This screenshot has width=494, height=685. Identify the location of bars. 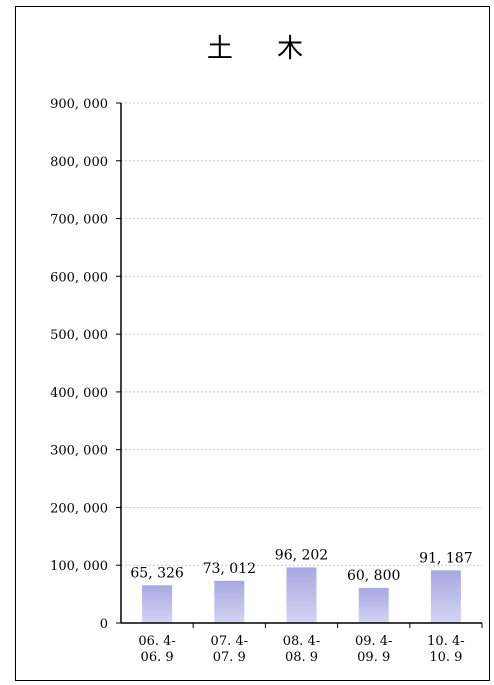
(301, 595).